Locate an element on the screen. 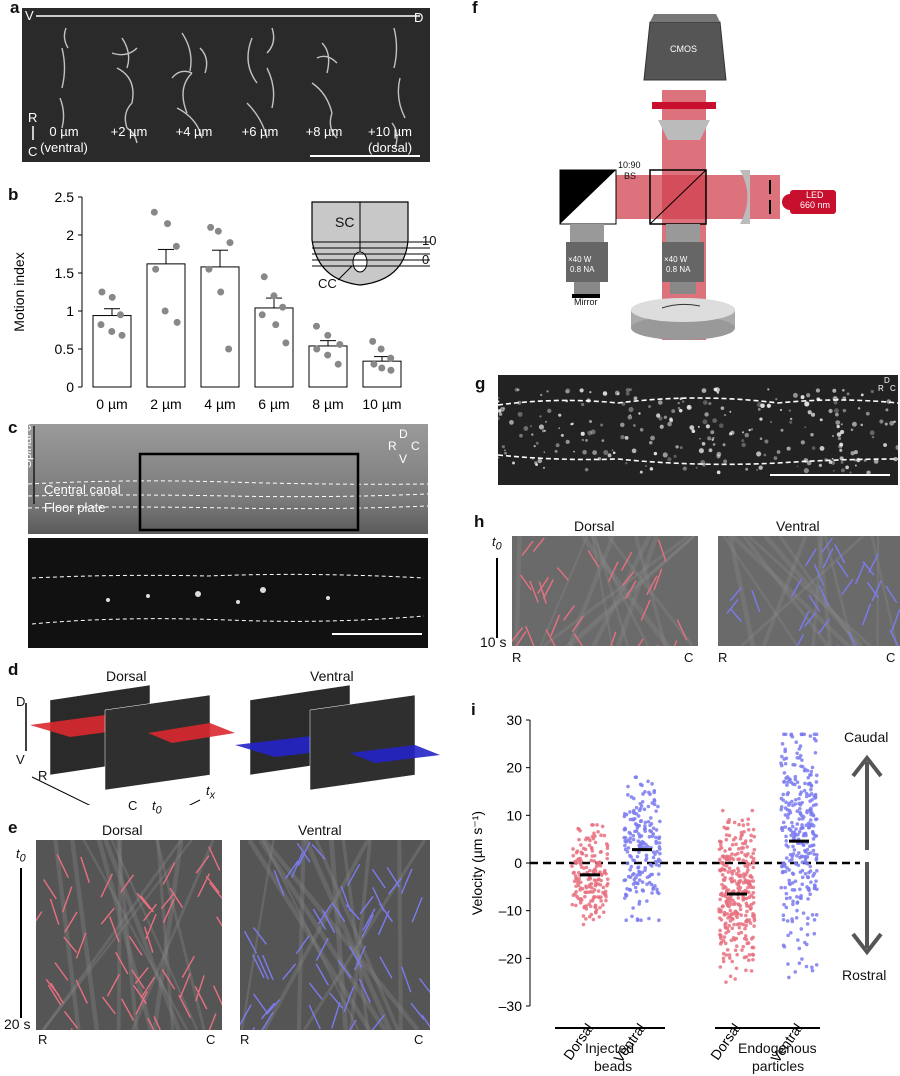  led-wavelength: 660 nm is located at coordinates (815, 205).